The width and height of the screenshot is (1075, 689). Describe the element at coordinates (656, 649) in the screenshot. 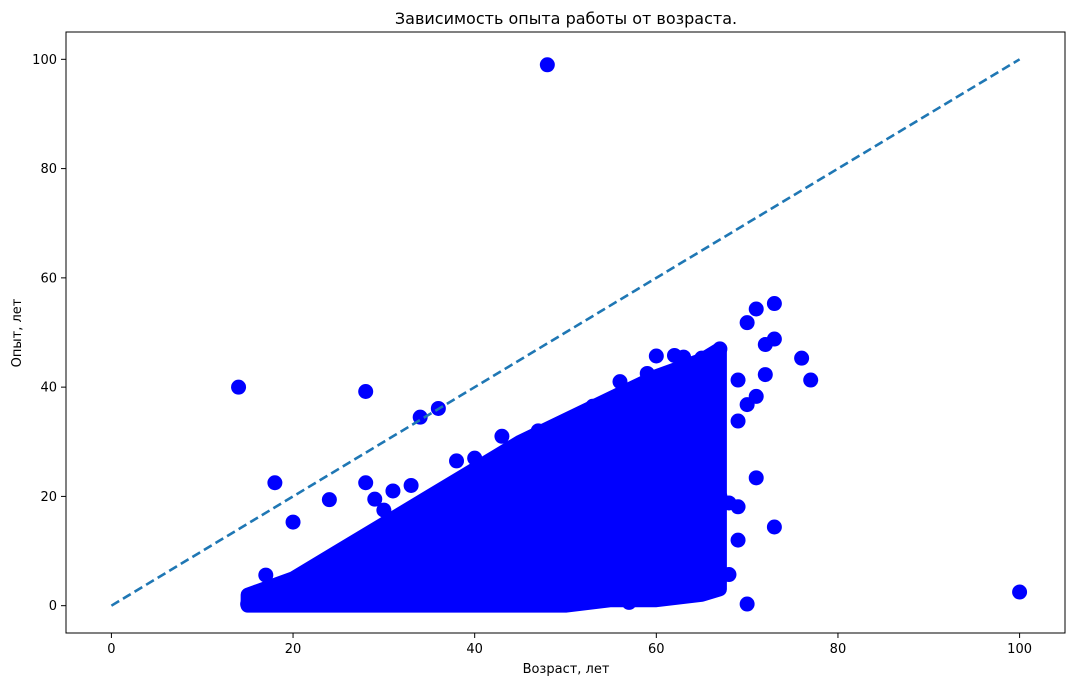

I see `x-tick-label: 60` at that location.